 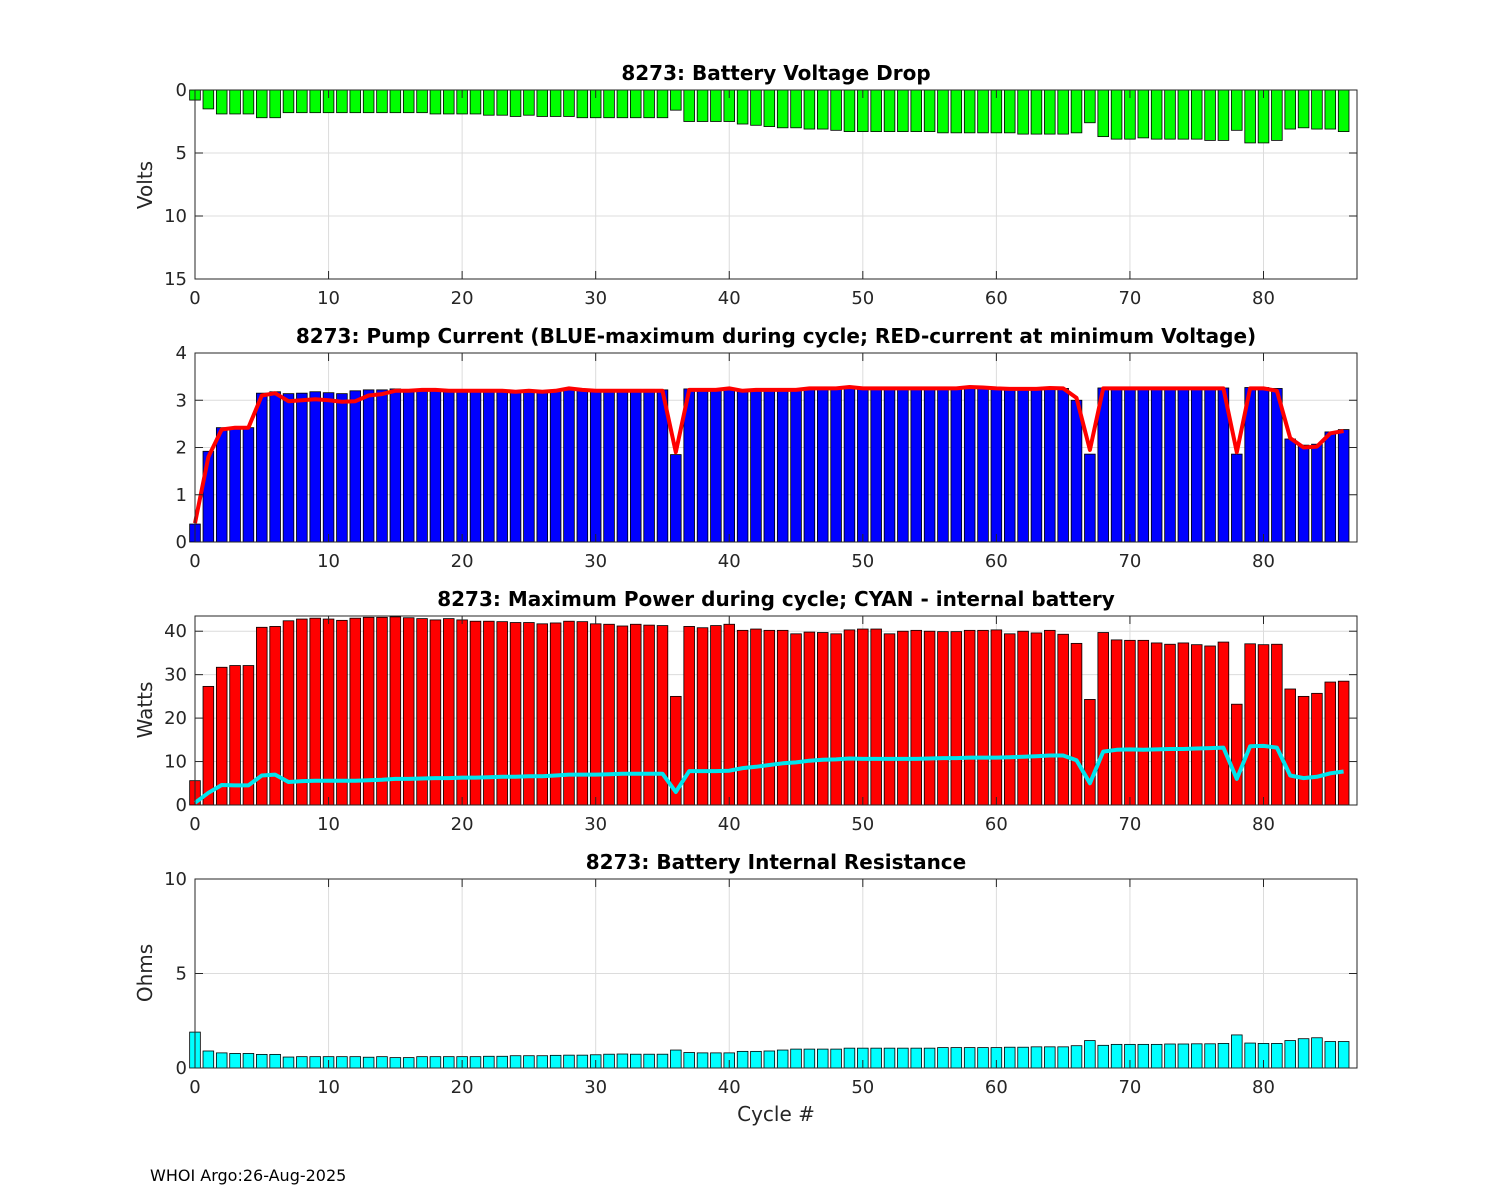 I want to click on internal-resistance-ytick-label: 10, so click(x=175, y=879).